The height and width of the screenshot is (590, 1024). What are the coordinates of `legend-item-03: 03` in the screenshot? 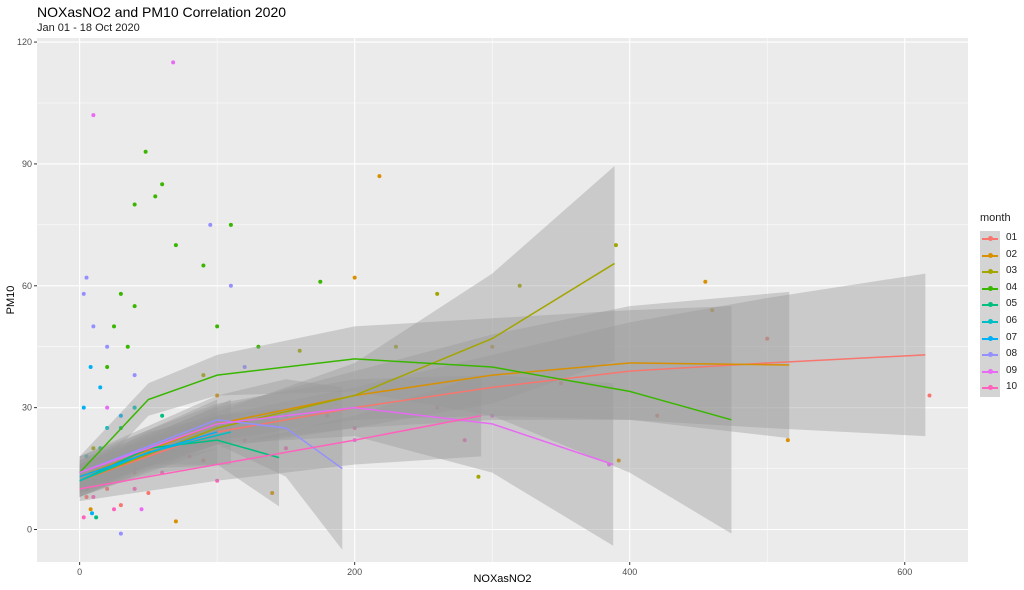 It's located at (1002, 272).